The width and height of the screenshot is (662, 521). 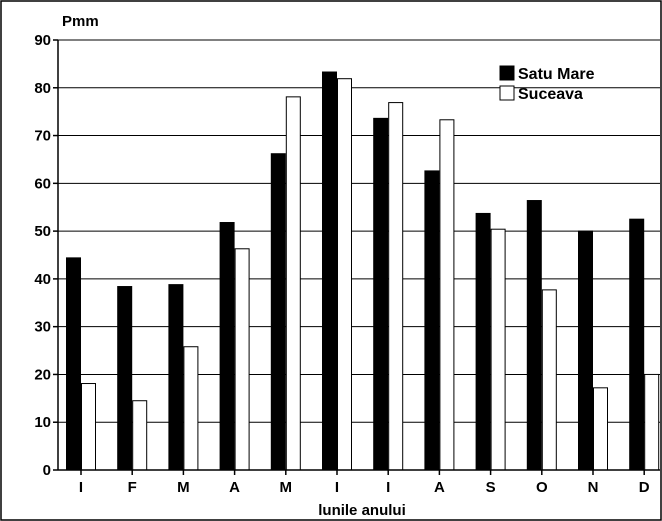 What do you see at coordinates (644, 487) in the screenshot?
I see `x-tick-label: D` at bounding box center [644, 487].